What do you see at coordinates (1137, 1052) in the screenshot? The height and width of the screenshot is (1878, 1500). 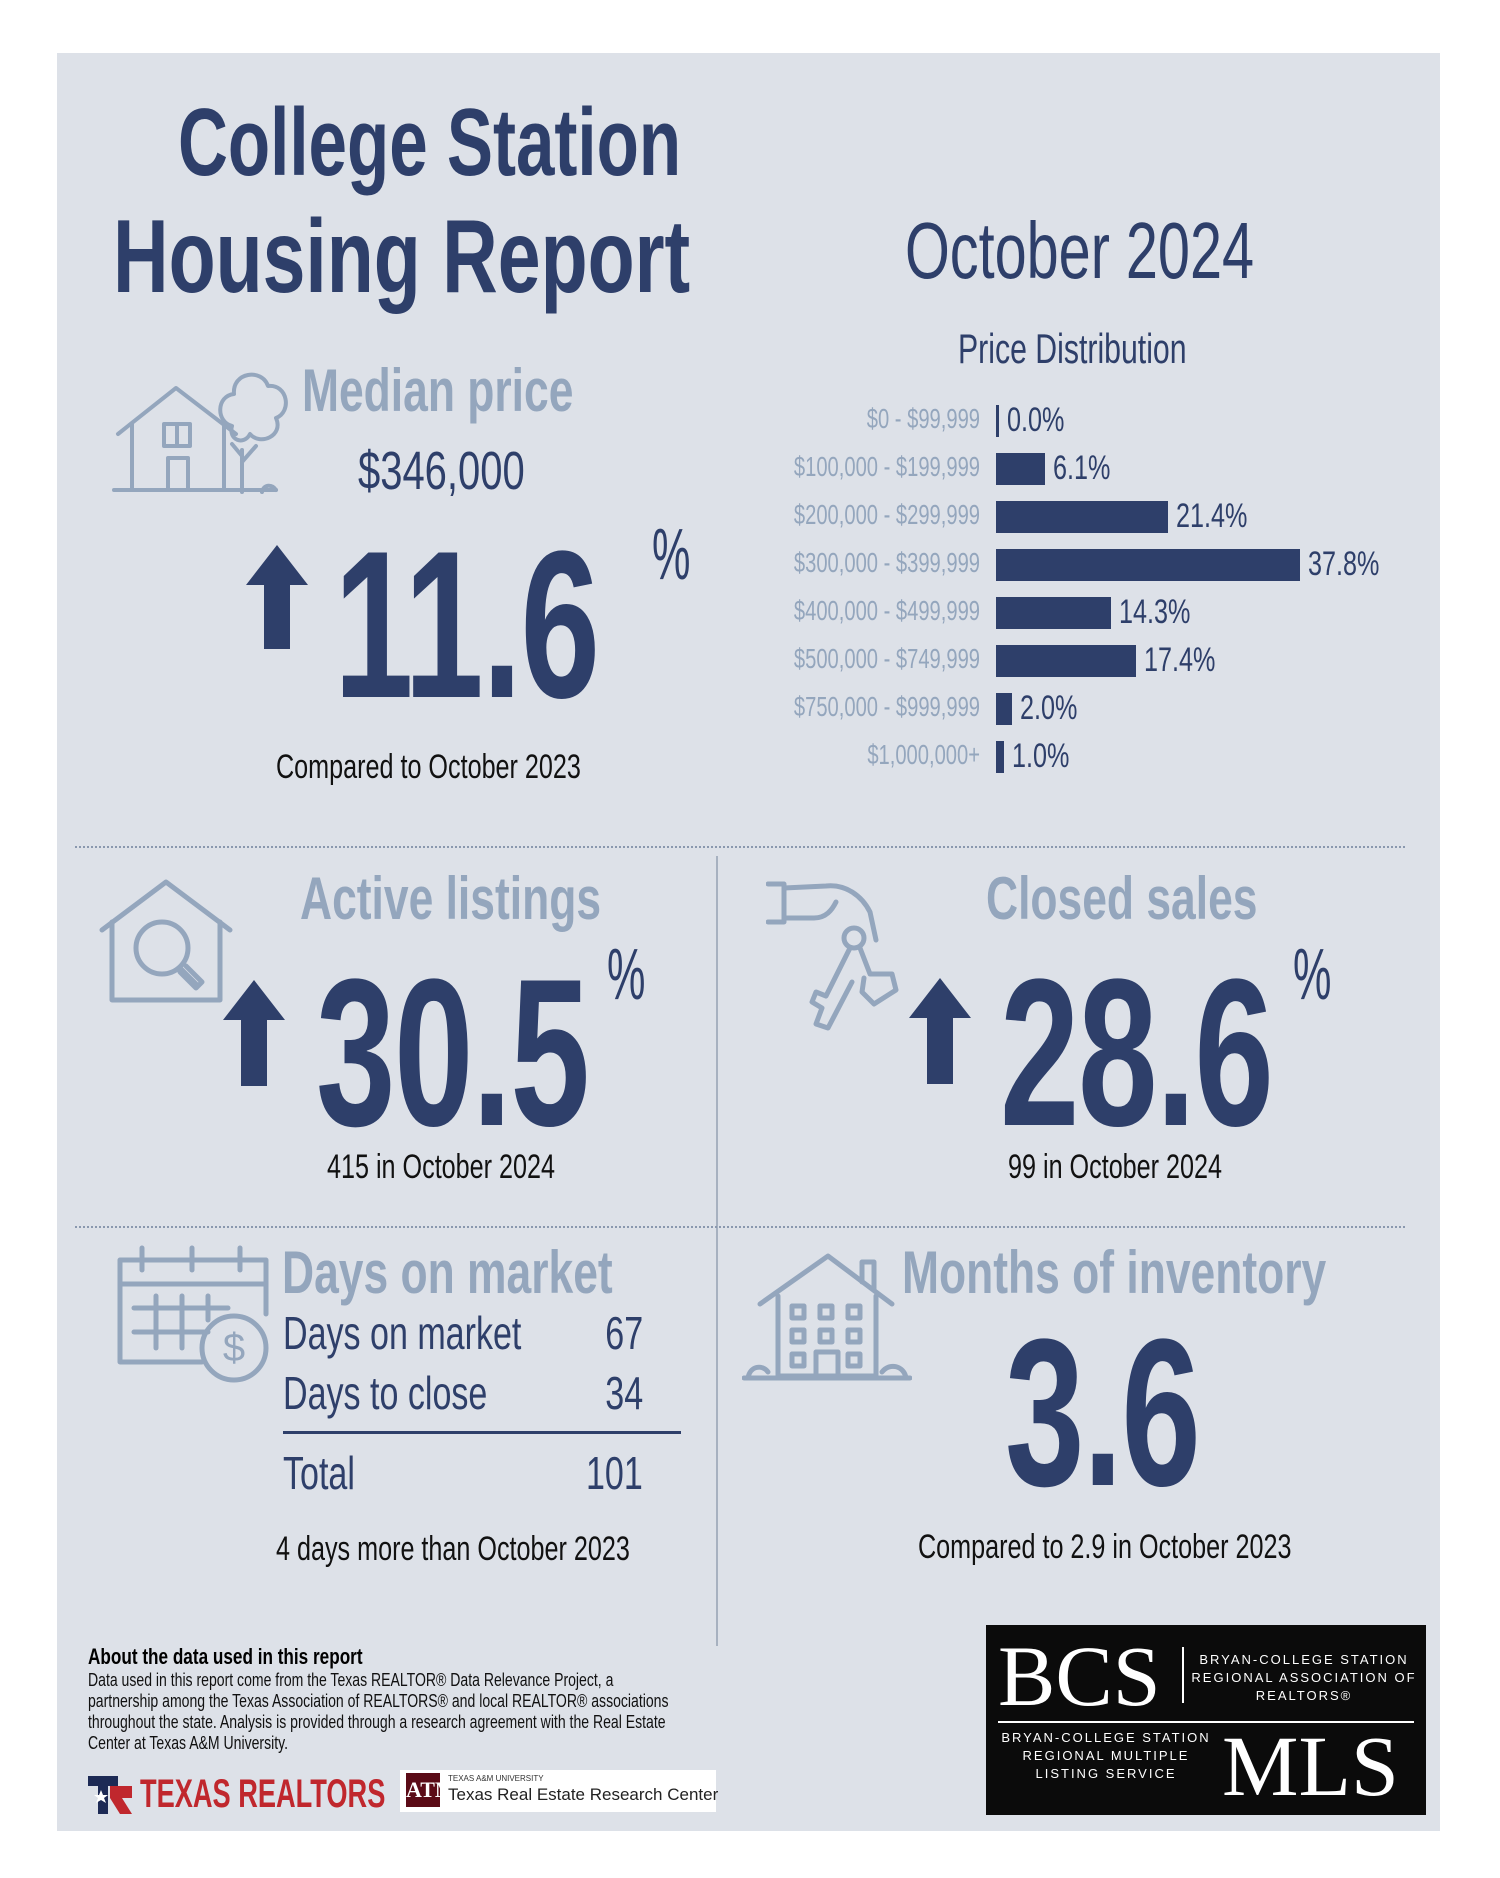 I see `closed-sales-change: 28.6` at bounding box center [1137, 1052].